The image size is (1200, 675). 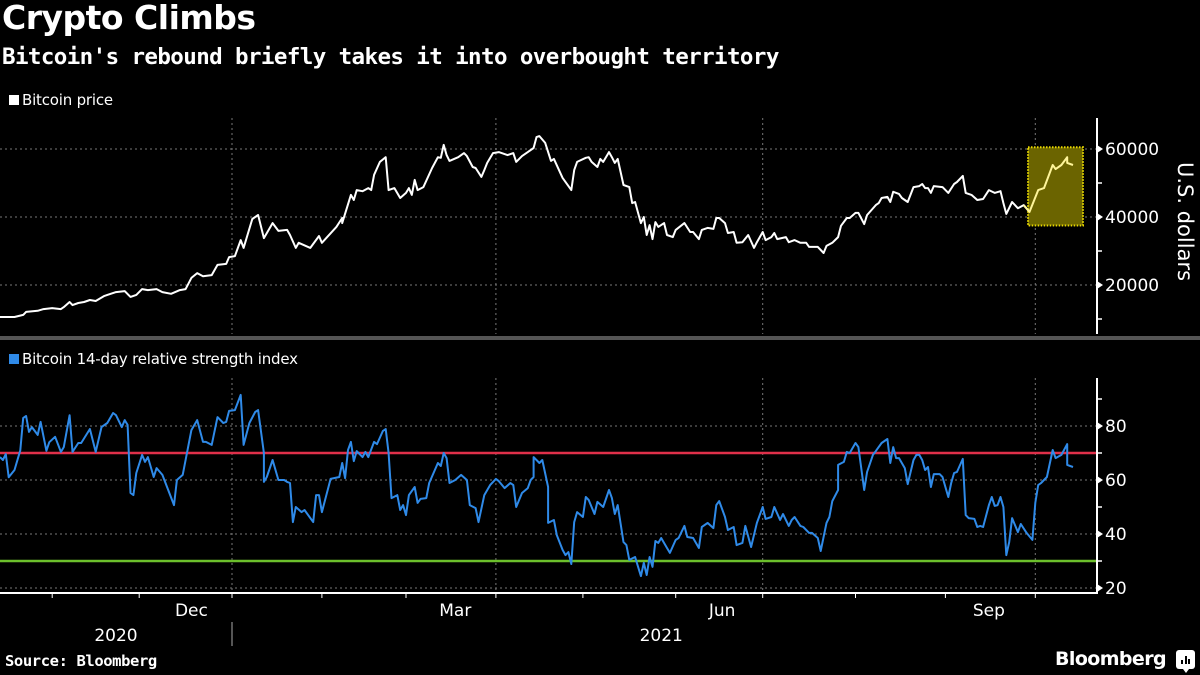 I want to click on x-month-label: Dec, so click(x=191, y=611).